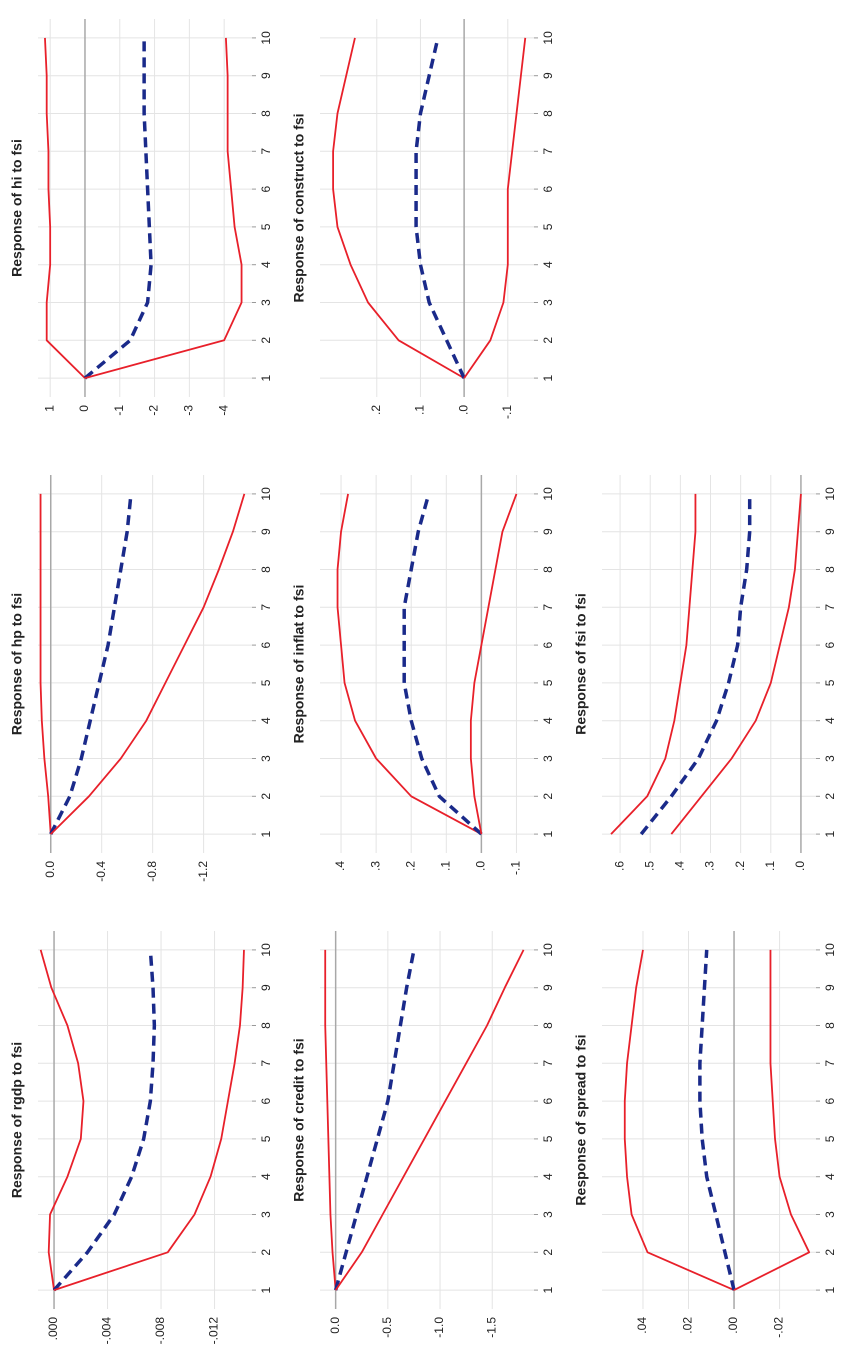 This screenshot has width=845, height=1369. What do you see at coordinates (688, 1325) in the screenshot?
I see `y-tick-label: .02` at bounding box center [688, 1325].